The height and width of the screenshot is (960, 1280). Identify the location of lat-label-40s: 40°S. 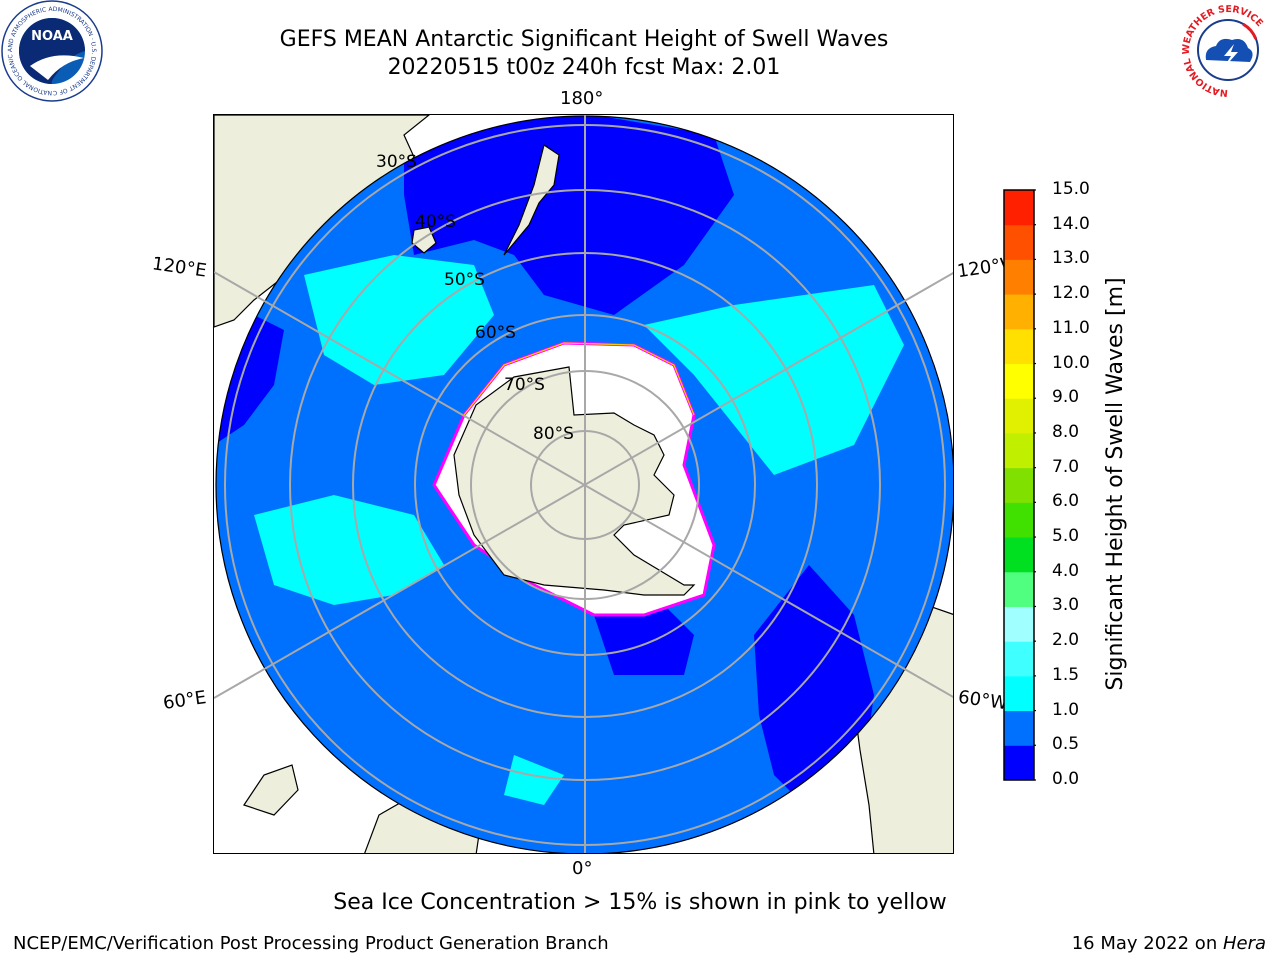
(435, 222).